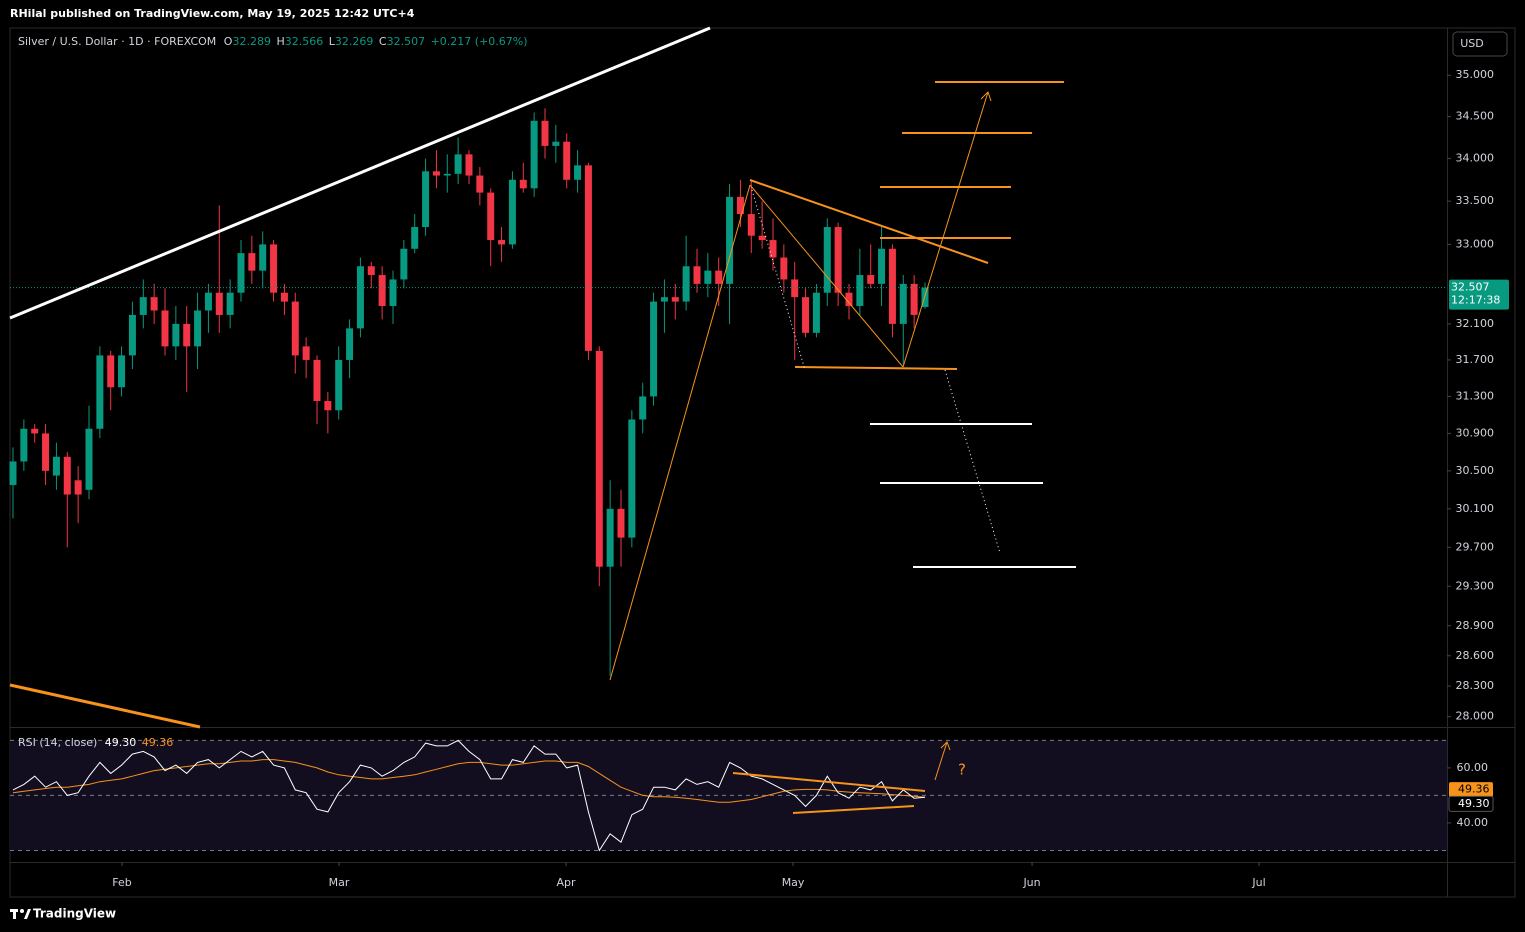 Image resolution: width=1525 pixels, height=932 pixels. I want to click on ohlc-label: O, so click(228, 41).